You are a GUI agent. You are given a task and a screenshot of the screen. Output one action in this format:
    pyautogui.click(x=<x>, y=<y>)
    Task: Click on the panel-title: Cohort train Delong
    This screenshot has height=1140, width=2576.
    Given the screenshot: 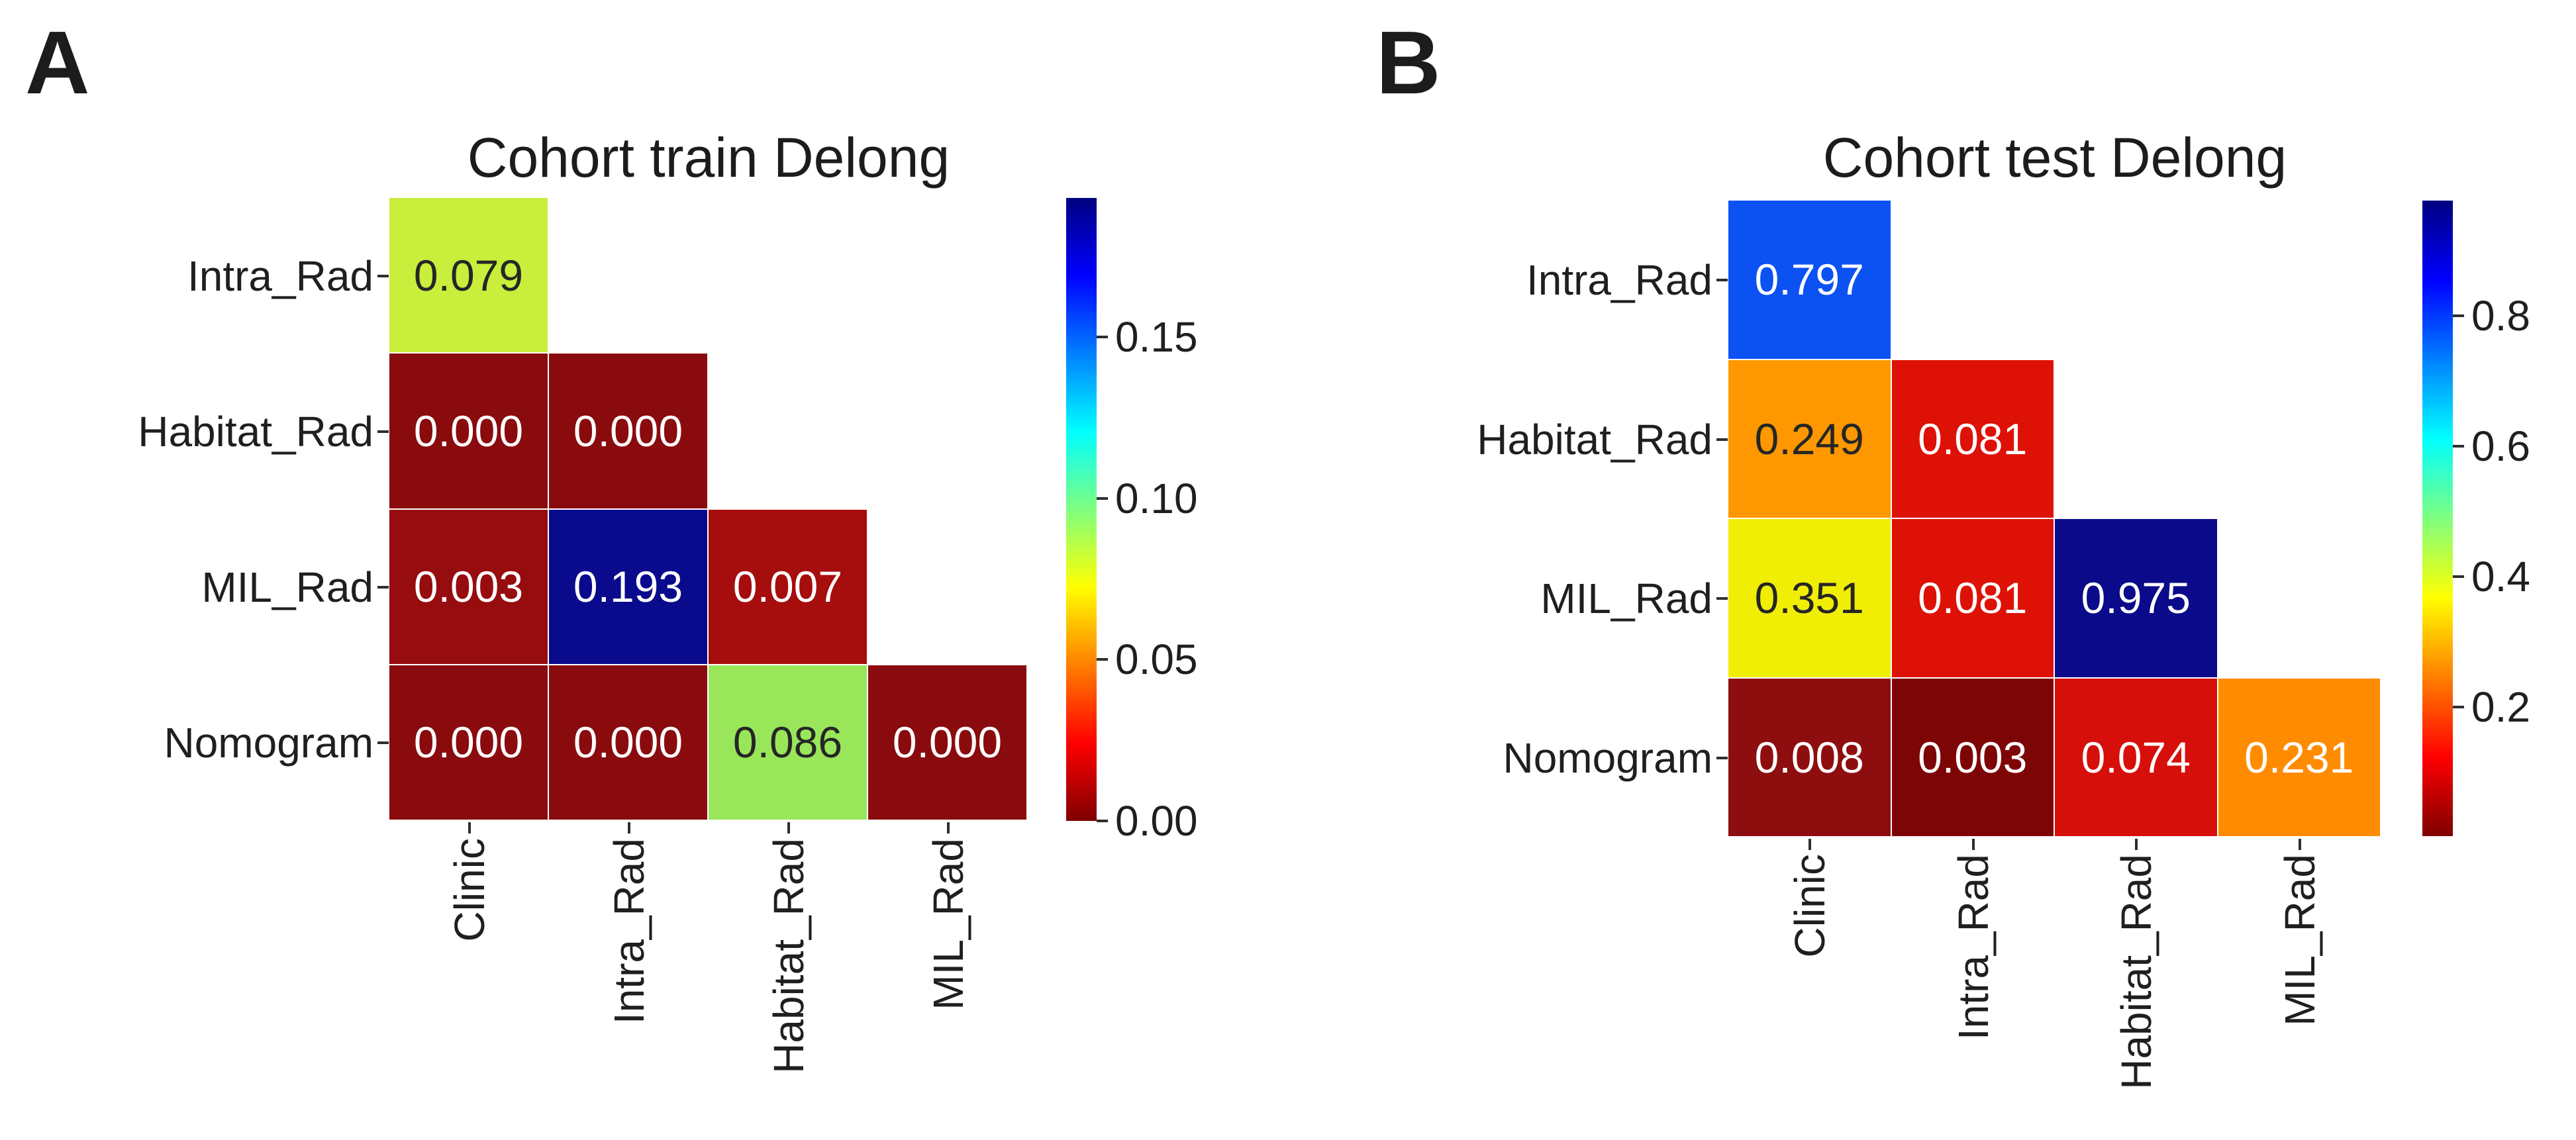 What is the action you would take?
    pyautogui.click(x=708, y=157)
    